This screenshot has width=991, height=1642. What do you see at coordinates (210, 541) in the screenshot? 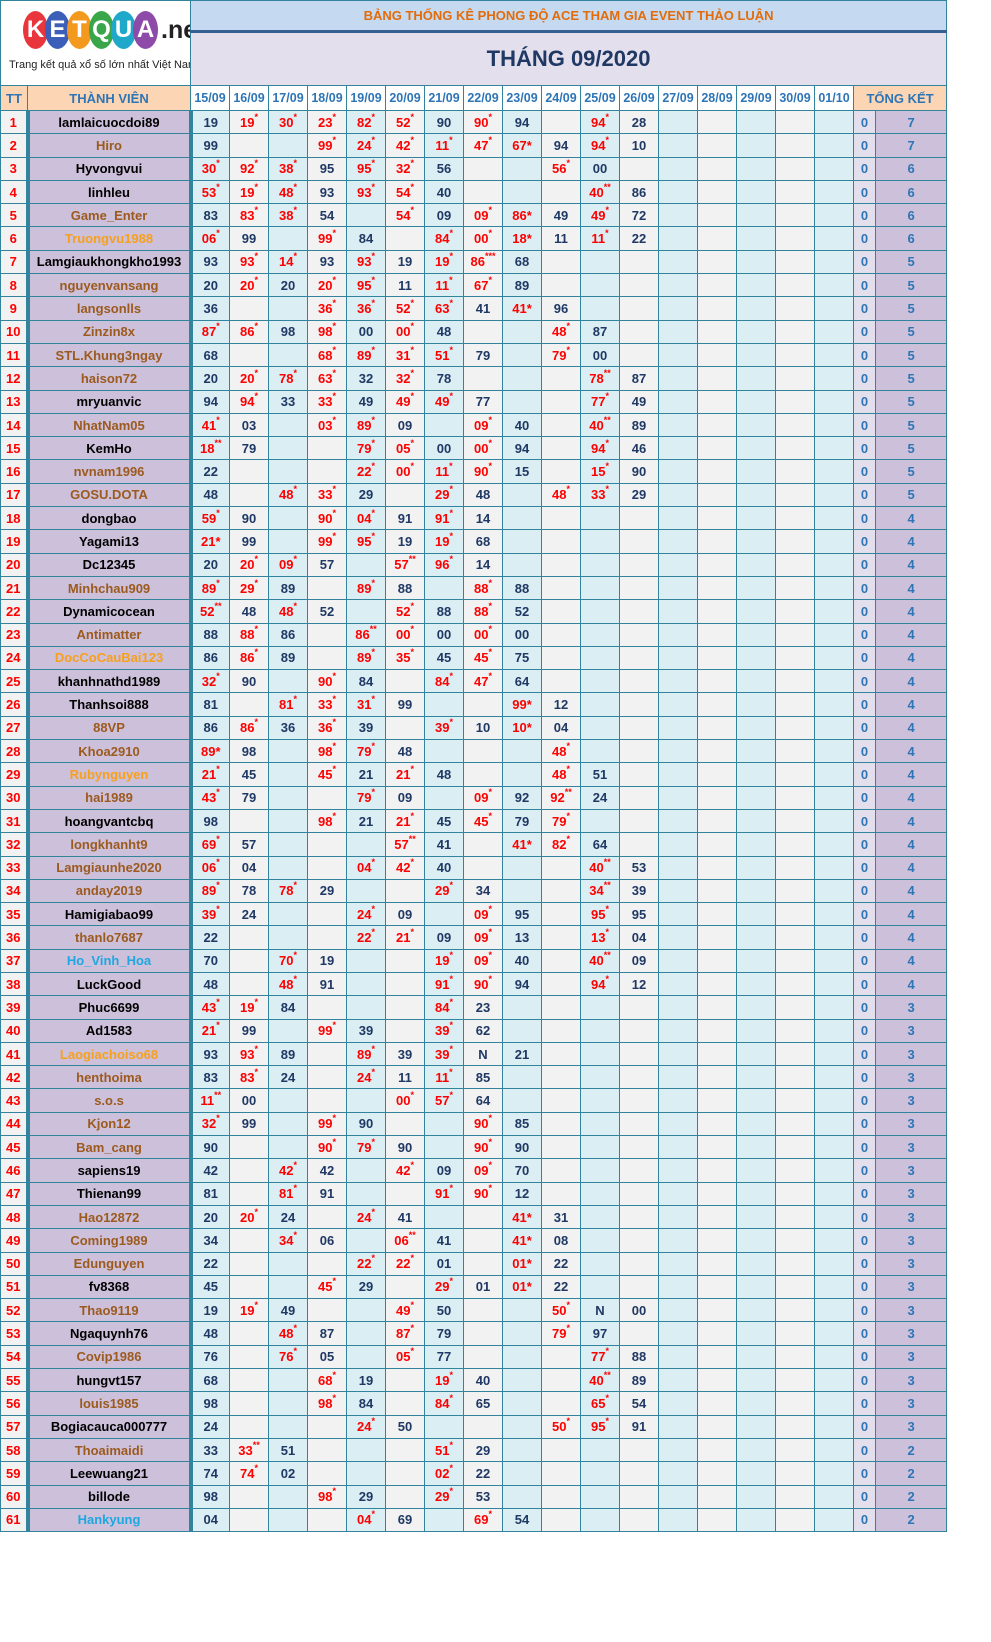
I see `day-value: 21*` at bounding box center [210, 541].